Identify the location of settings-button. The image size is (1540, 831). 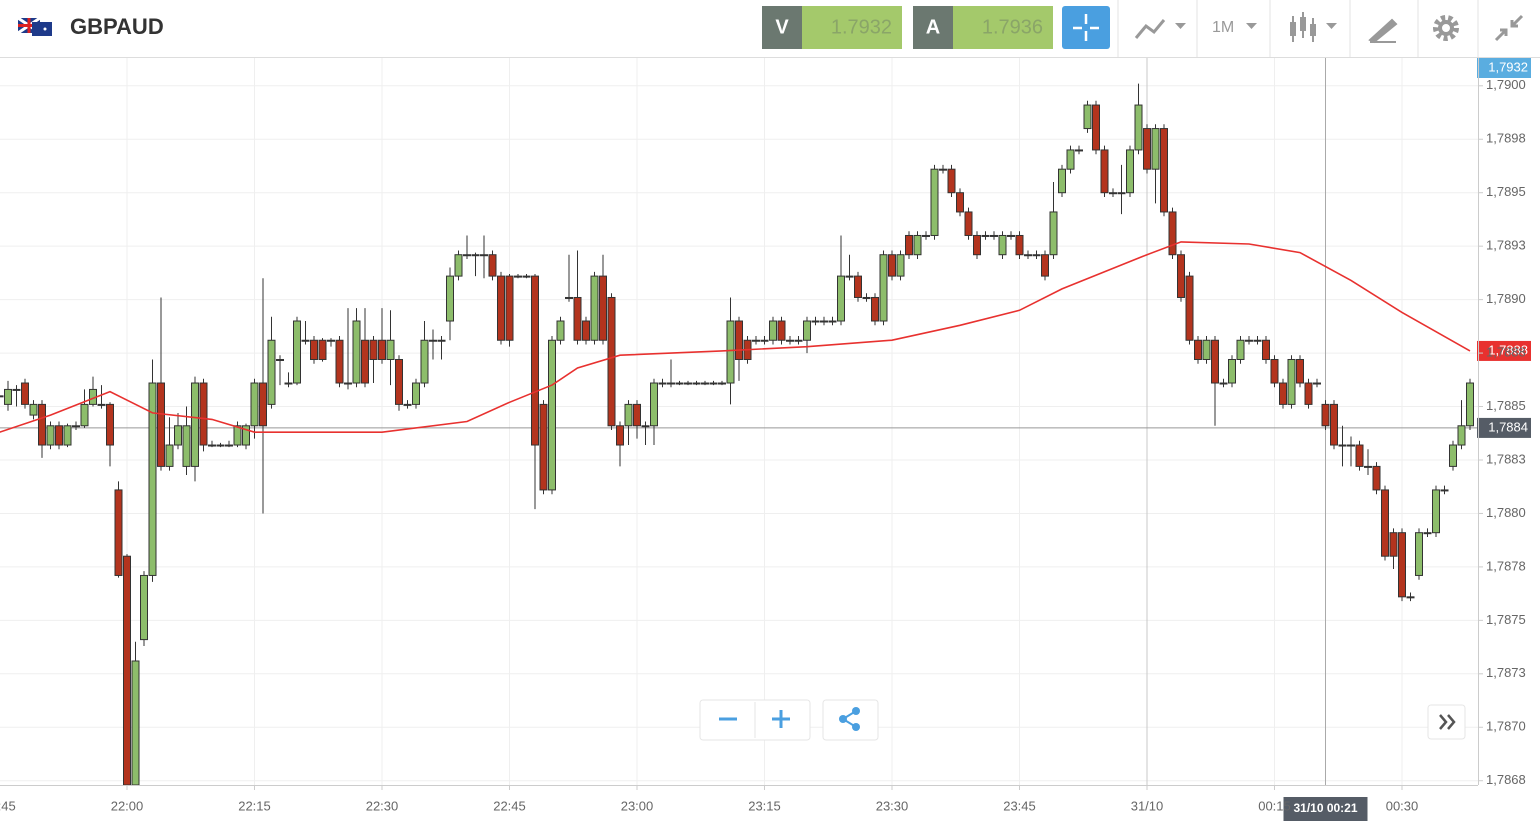
(1446, 28).